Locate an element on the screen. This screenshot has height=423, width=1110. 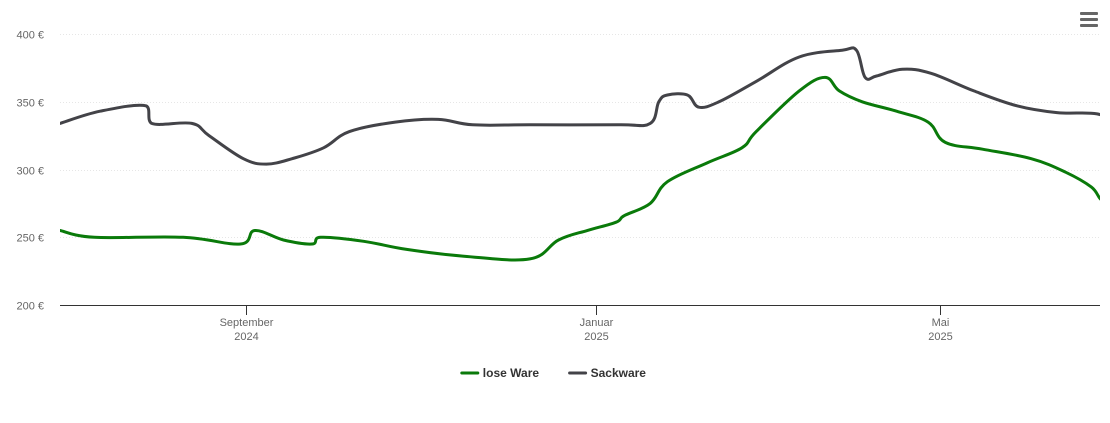
chart-menu-button is located at coordinates (1089, 22).